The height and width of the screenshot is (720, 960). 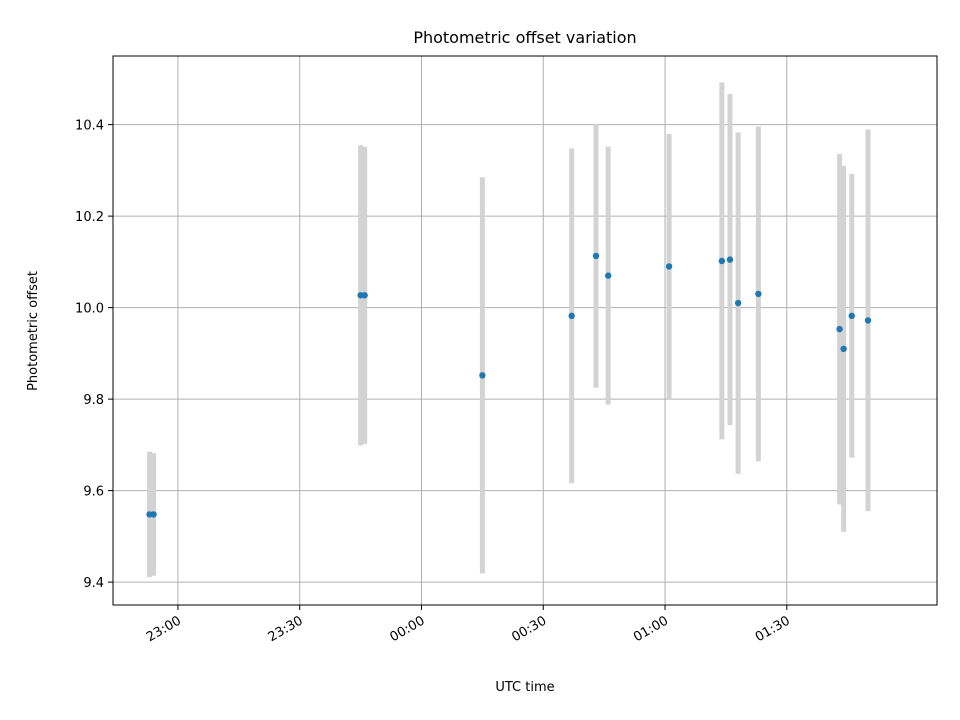 What do you see at coordinates (89, 126) in the screenshot?
I see `y-tick-label: 10.4` at bounding box center [89, 126].